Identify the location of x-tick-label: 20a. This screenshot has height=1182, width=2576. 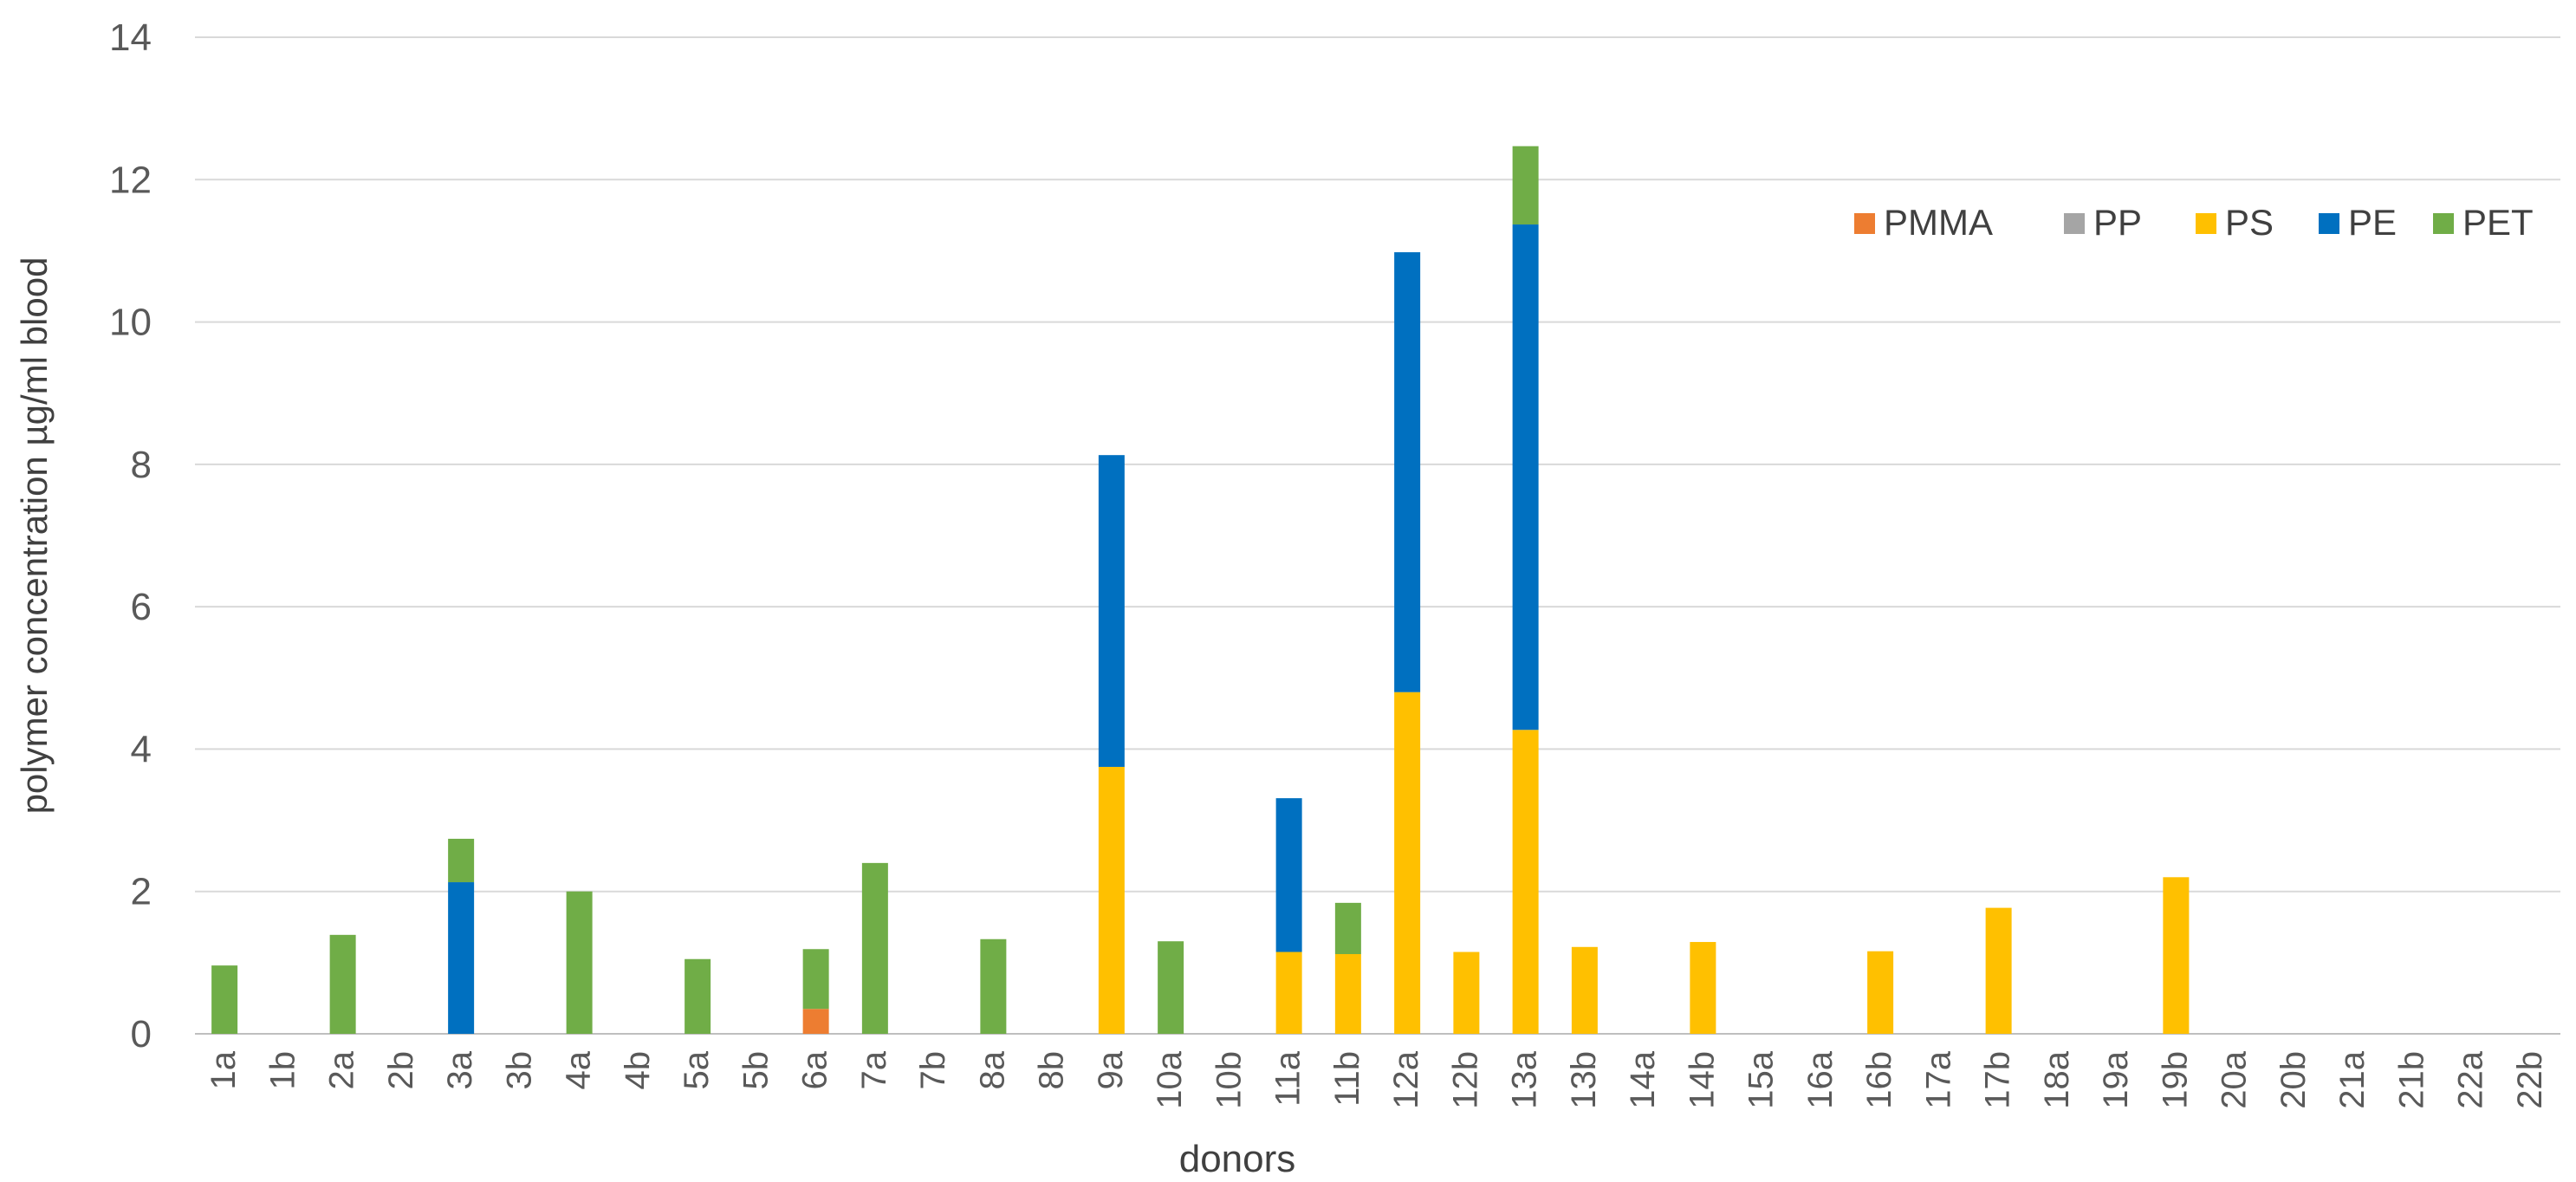
(2235, 1079).